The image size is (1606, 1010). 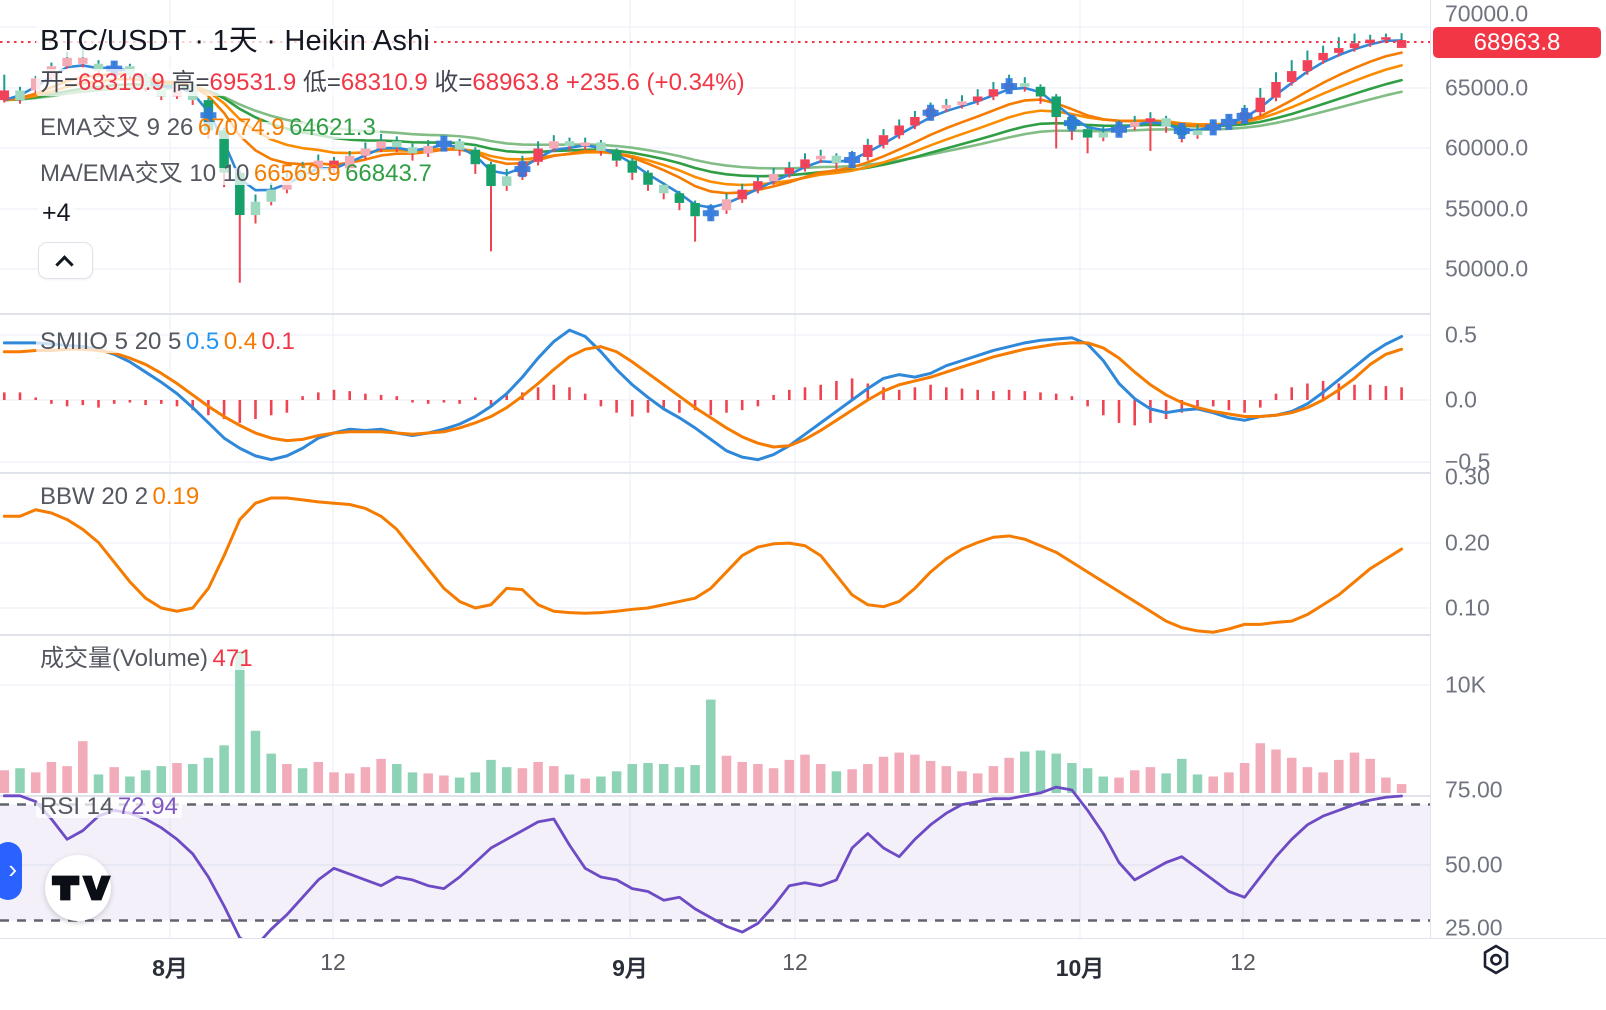 What do you see at coordinates (146, 655) in the screenshot?
I see `volume-legend: 成交量(Volume) 471` at bounding box center [146, 655].